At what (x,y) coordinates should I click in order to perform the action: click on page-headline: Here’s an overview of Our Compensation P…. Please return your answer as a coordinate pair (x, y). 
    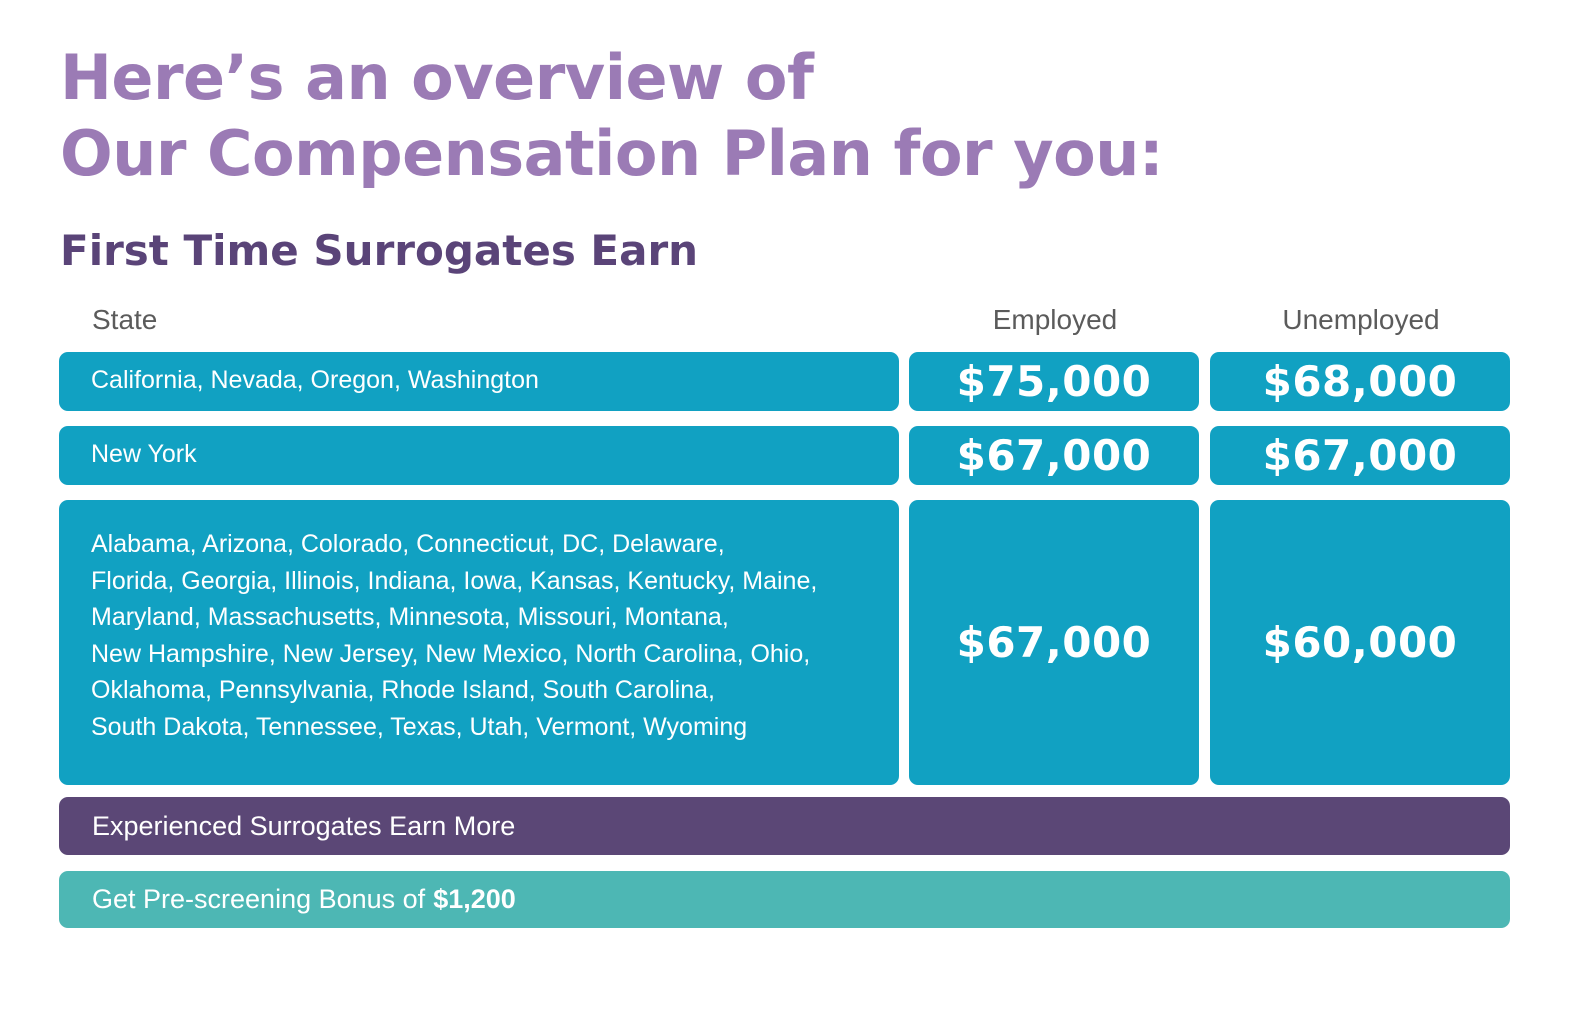
    Looking at the image, I should click on (612, 116).